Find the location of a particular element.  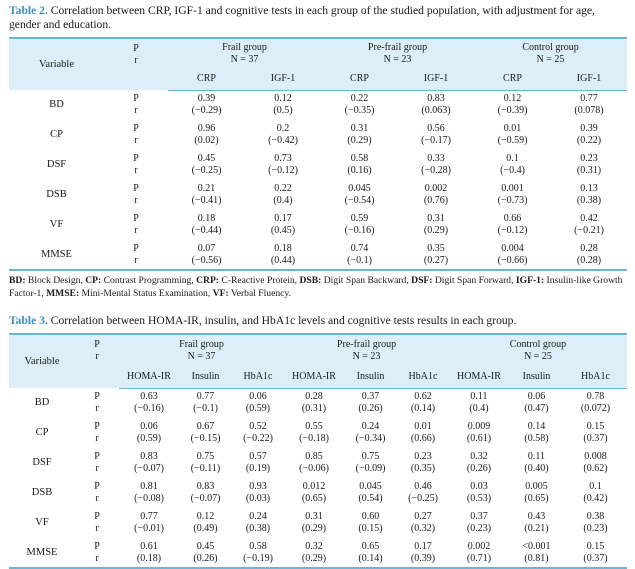

table3-p-value: 0.46 is located at coordinates (423, 486).